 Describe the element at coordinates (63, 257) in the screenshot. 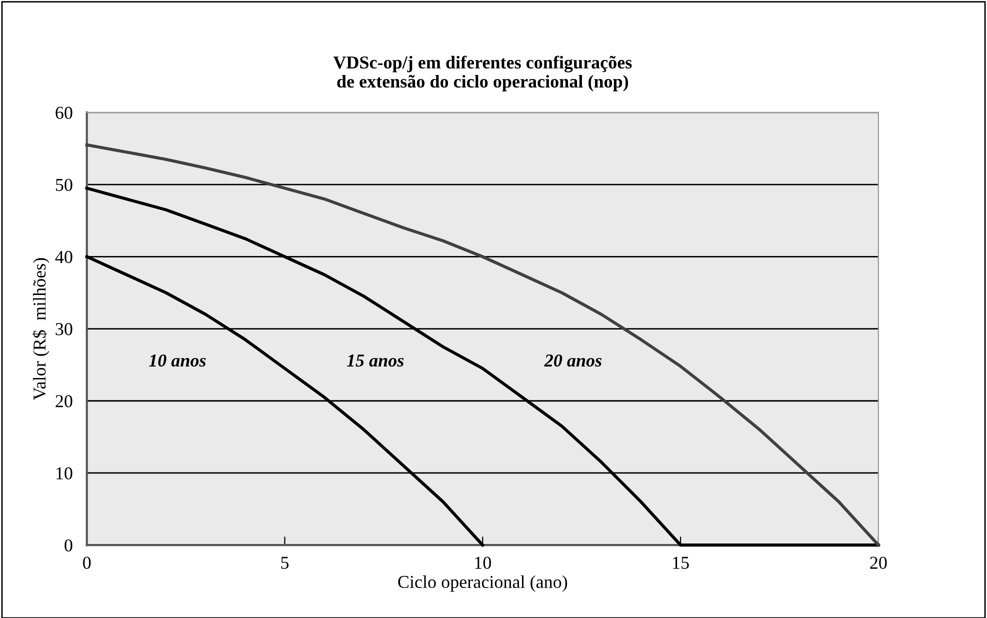

I see `y-tick-label: 40` at that location.